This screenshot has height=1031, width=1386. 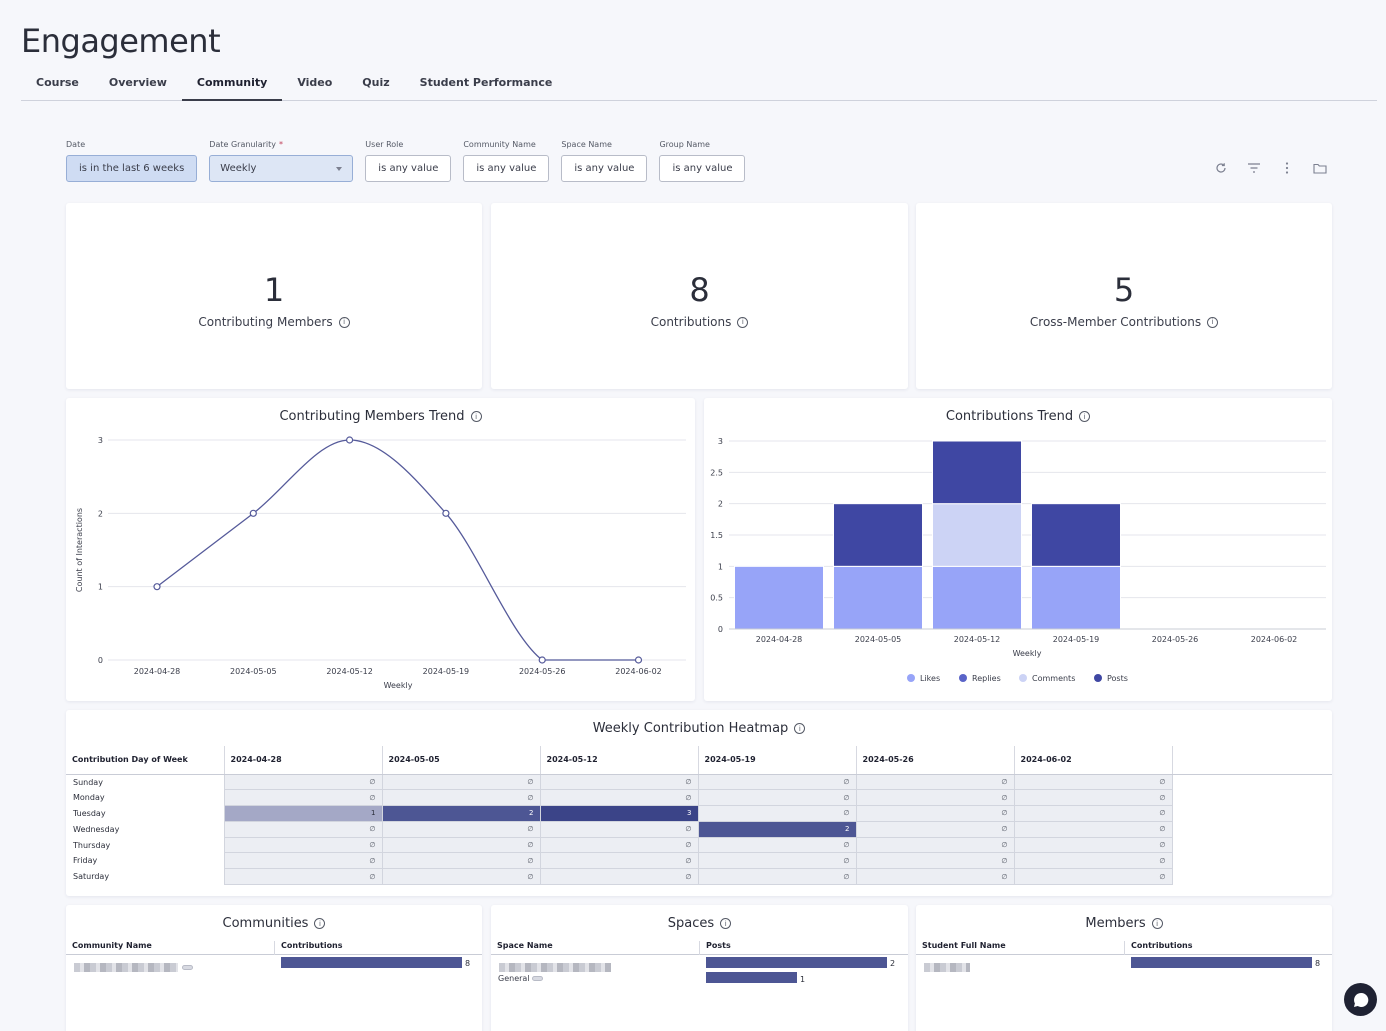 What do you see at coordinates (1221, 168) in the screenshot?
I see `refresh-icon` at bounding box center [1221, 168].